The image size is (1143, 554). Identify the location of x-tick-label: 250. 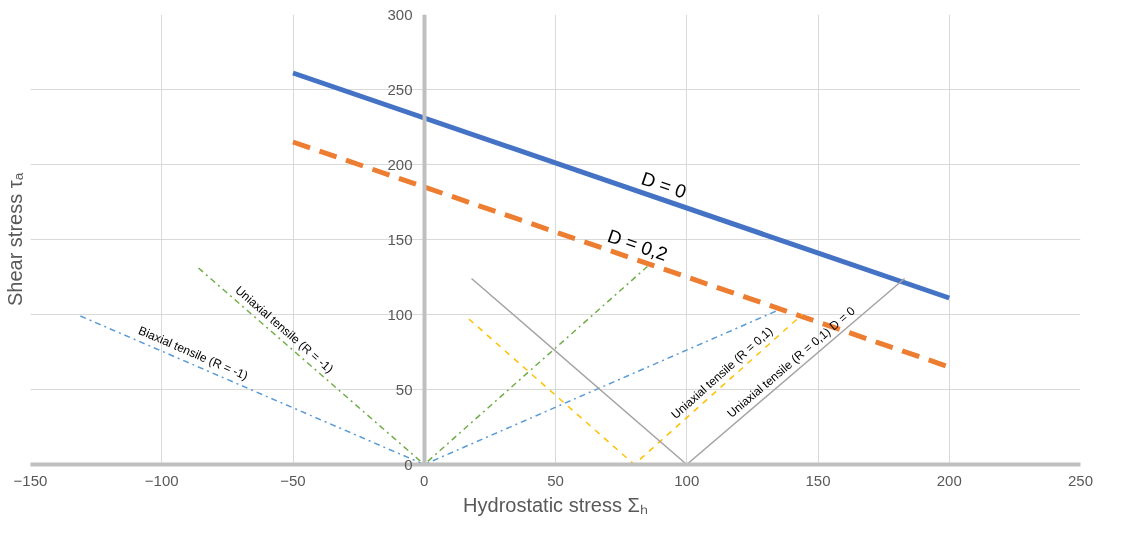
(1080, 480).